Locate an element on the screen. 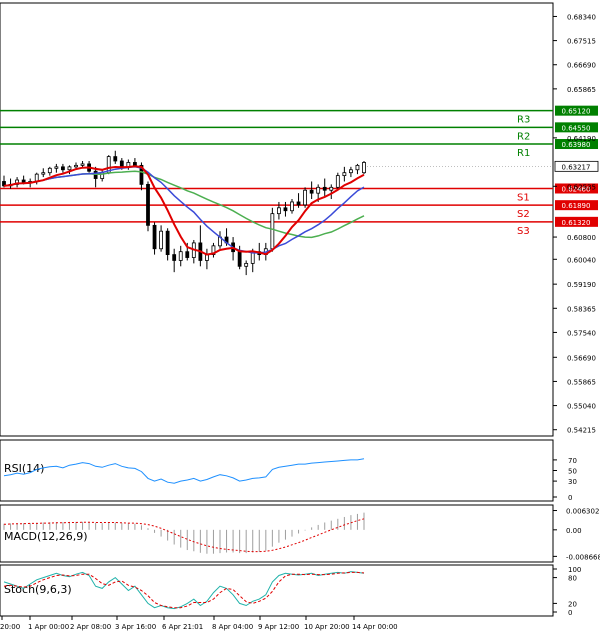  x-tick-label: 1 Apr 00:00 is located at coordinates (48, 627).